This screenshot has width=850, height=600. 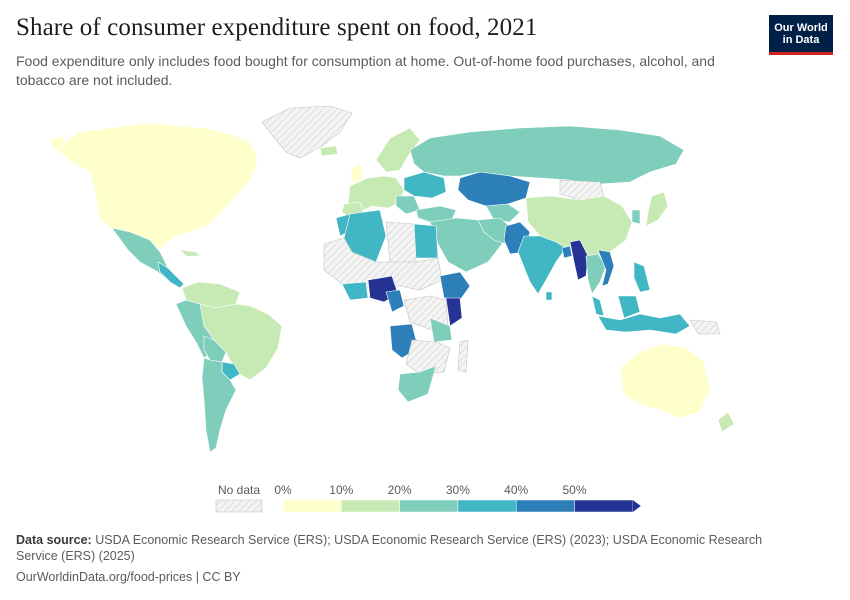 I want to click on region-iceland, so click(x=329, y=151).